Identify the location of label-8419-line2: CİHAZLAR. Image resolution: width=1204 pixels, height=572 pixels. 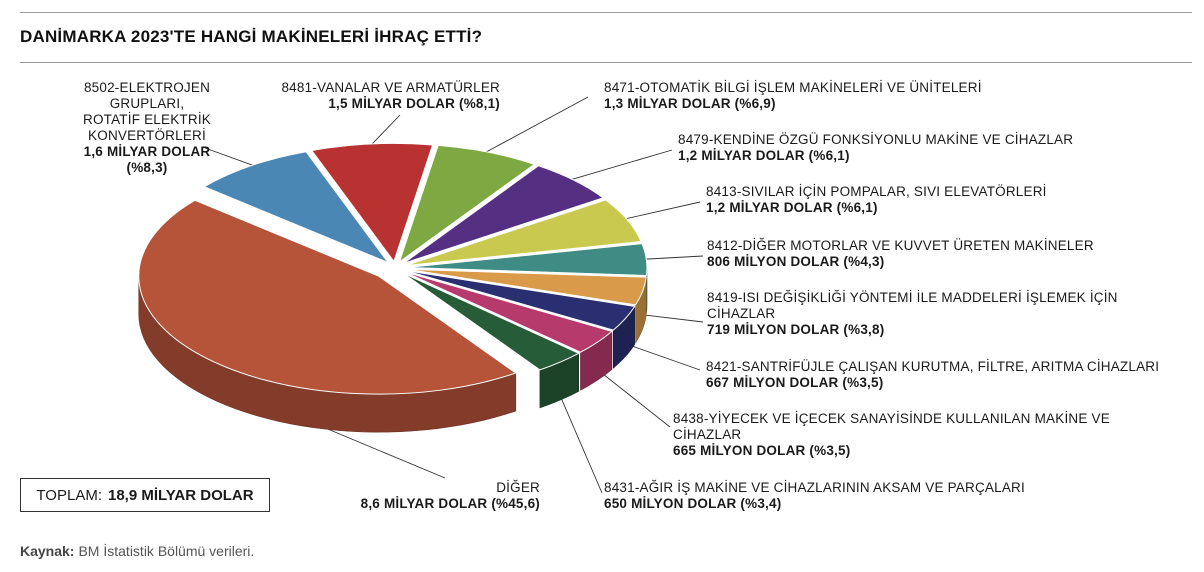
(741, 313).